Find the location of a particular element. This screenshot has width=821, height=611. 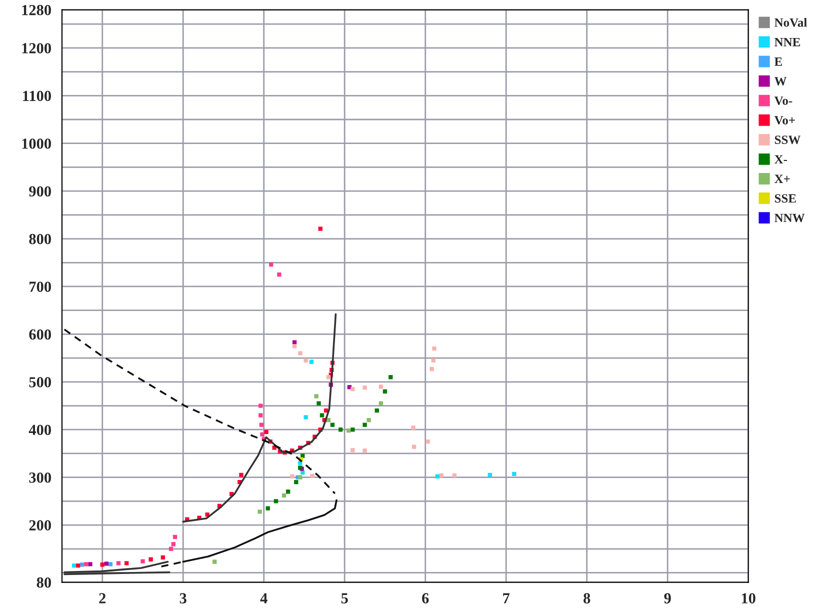

x-tick-label: 9 is located at coordinates (667, 598).